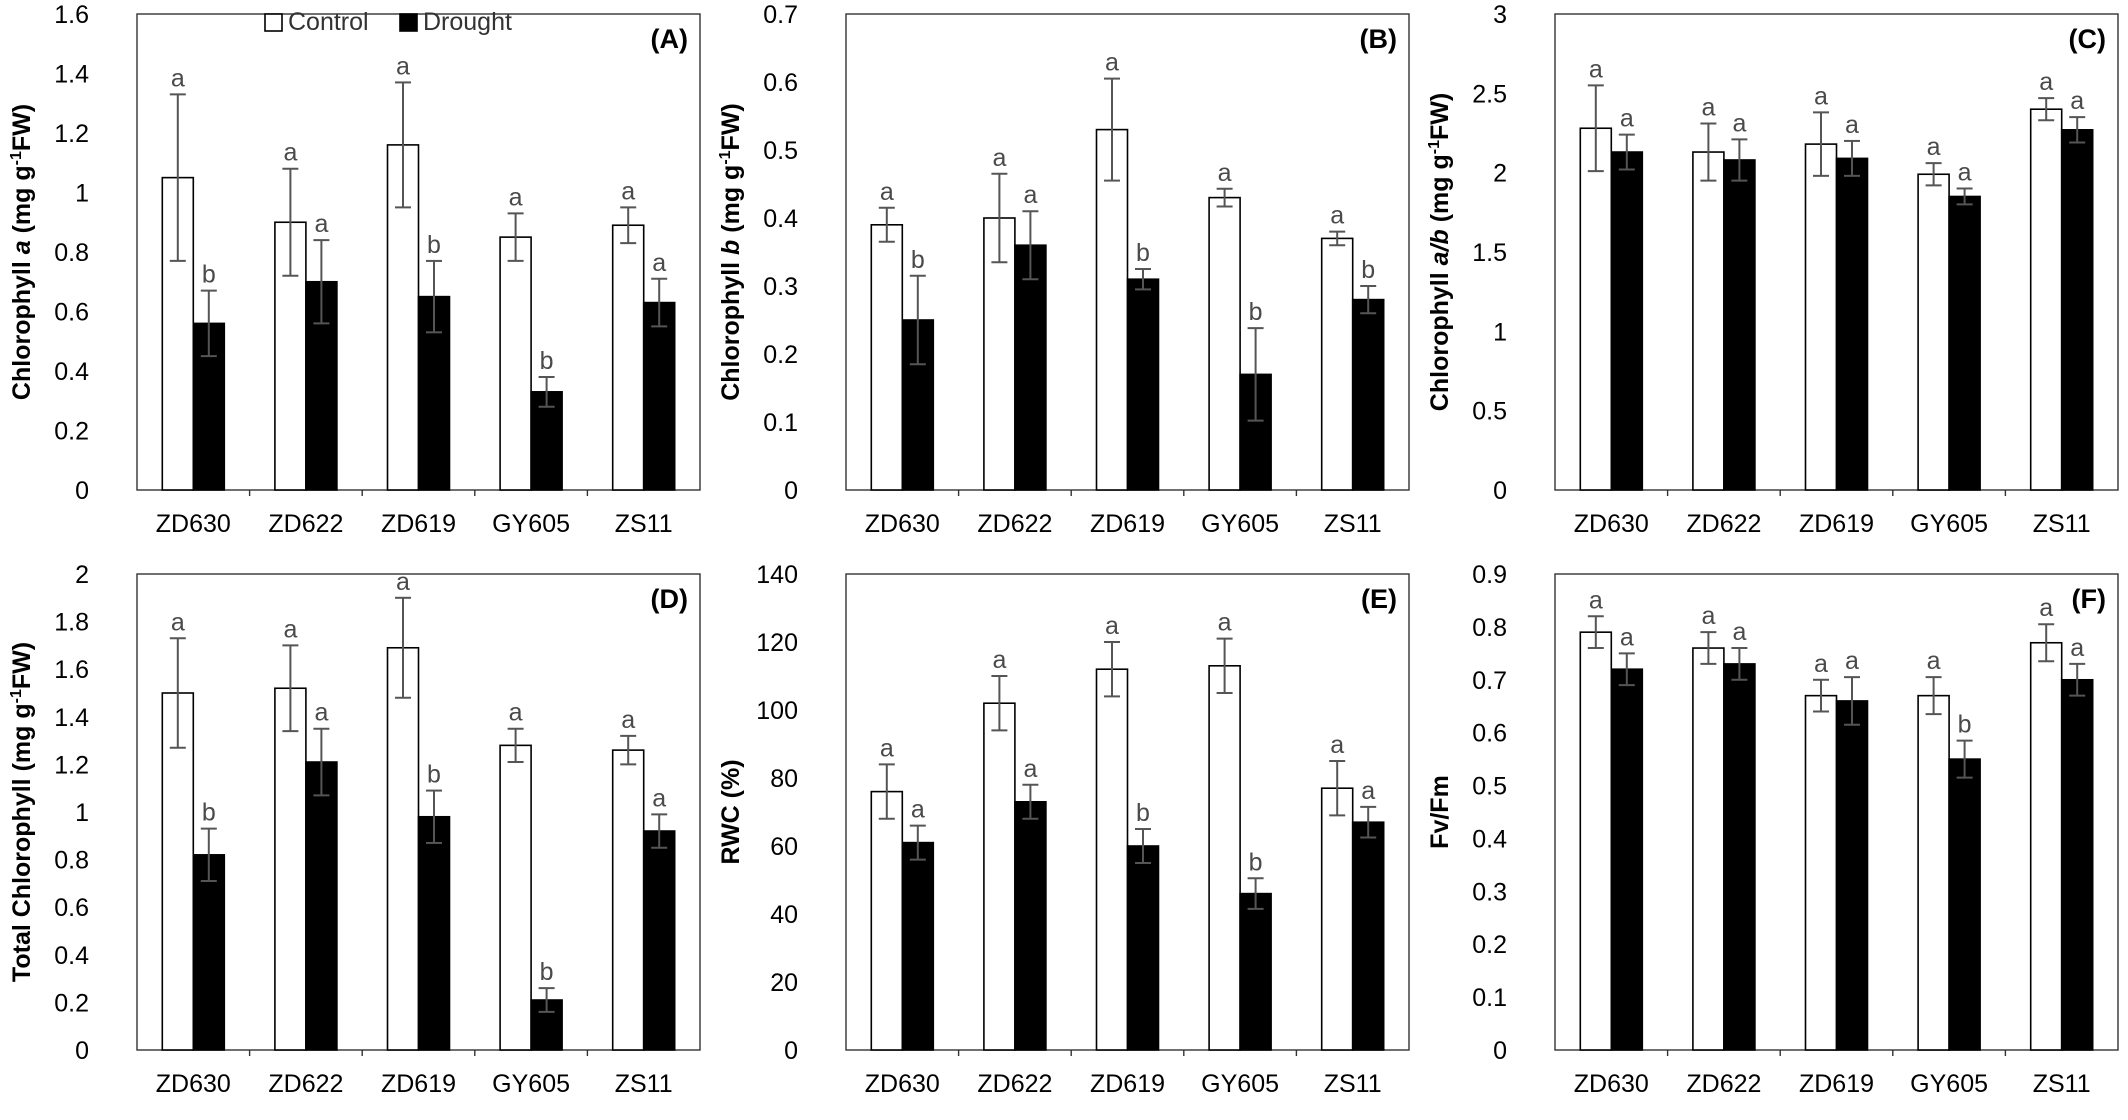  Describe the element at coordinates (777, 575) in the screenshot. I see `y-tick-label: 140` at that location.